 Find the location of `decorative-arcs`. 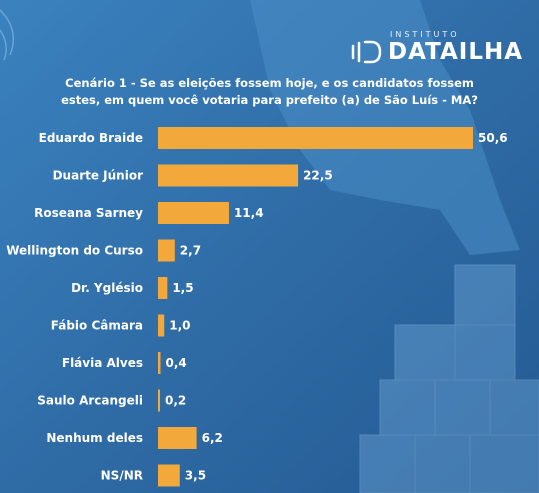

decorative-arcs is located at coordinates (7, 35).